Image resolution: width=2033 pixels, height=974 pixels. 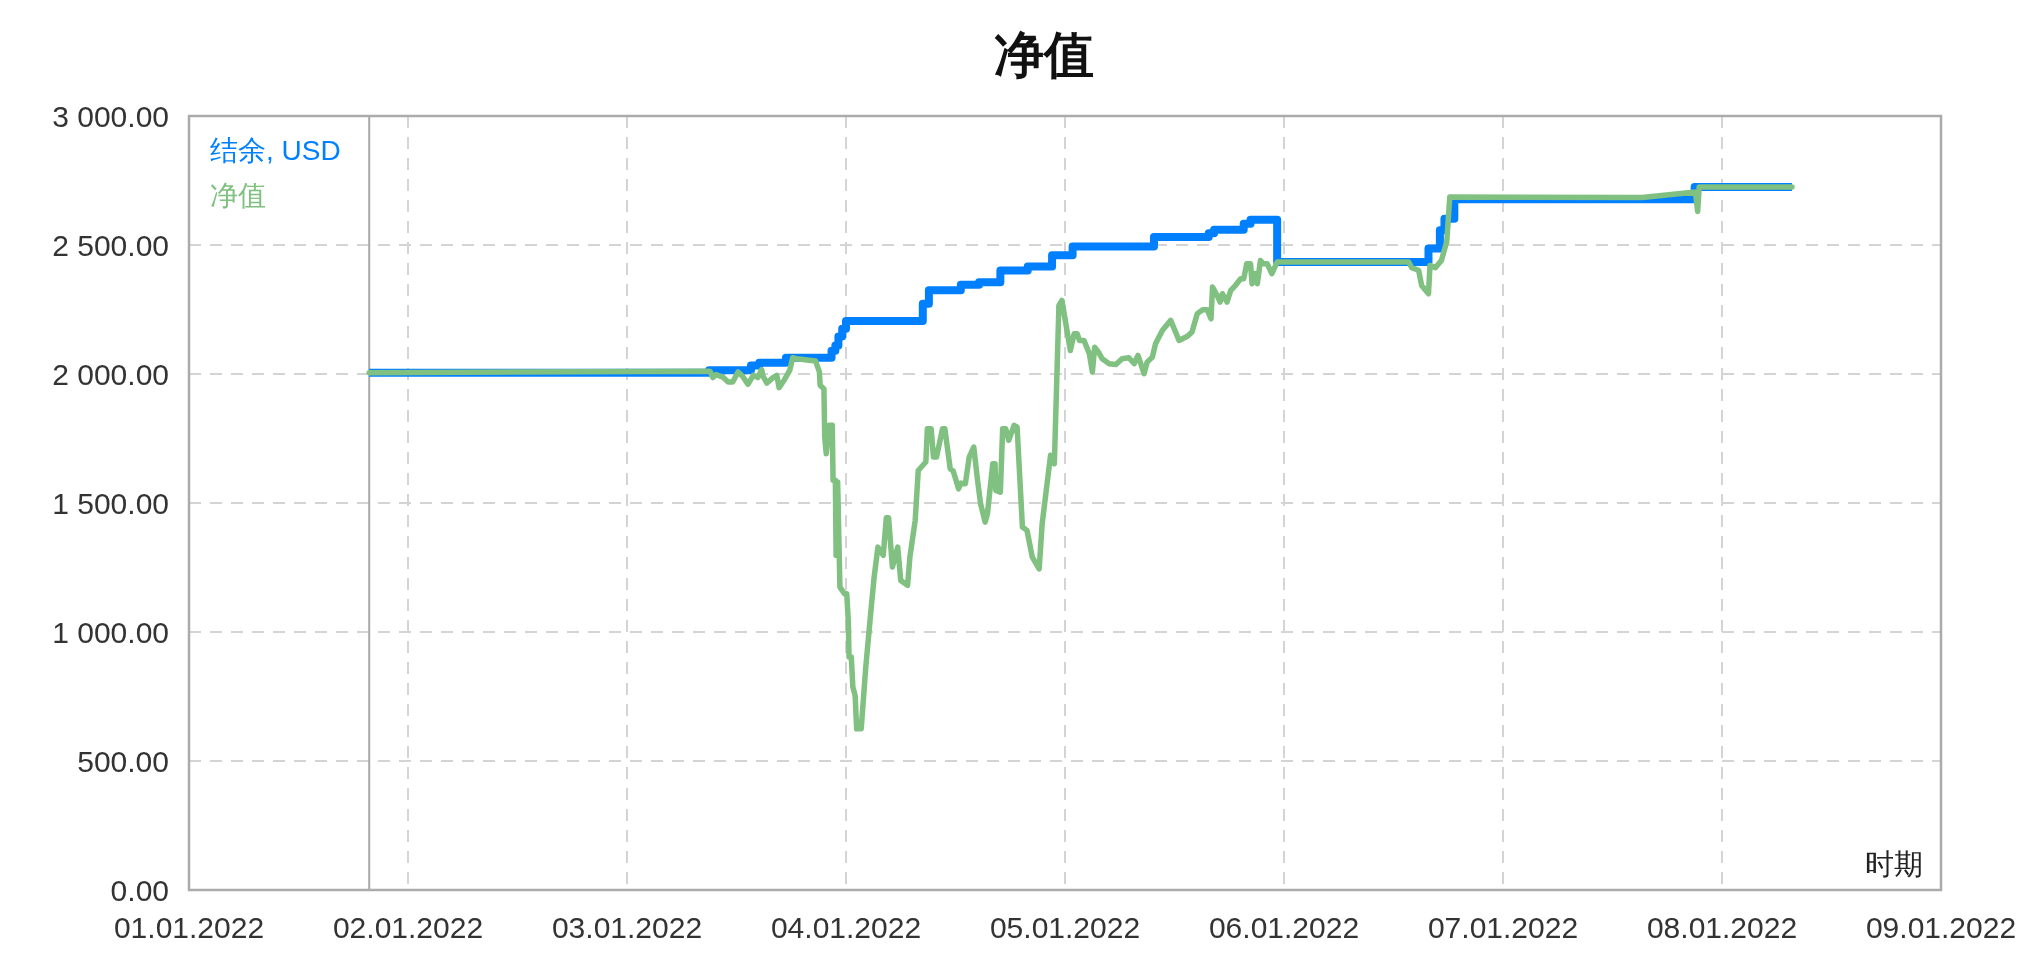 I want to click on chart-title: 净值, so click(x=1044, y=55).